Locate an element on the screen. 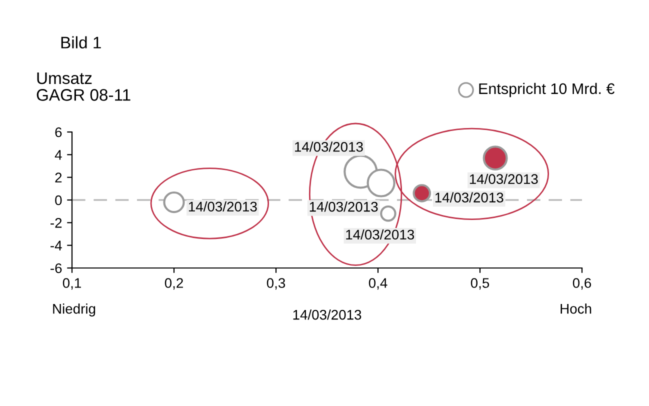  y-tick-label: -6 is located at coordinates (56, 268).